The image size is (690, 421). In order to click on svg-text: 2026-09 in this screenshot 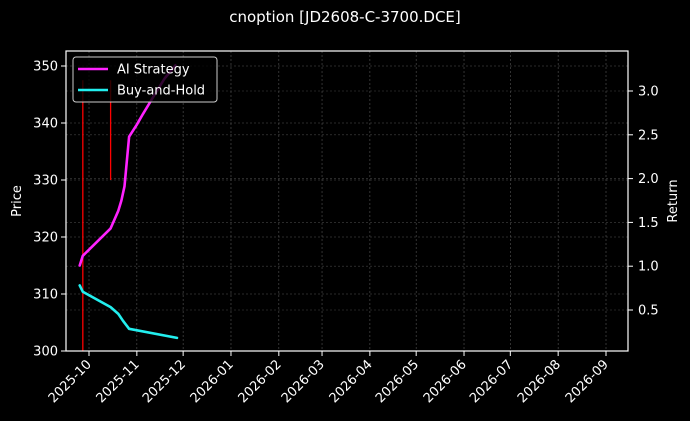, I will do `click(587, 381)`.